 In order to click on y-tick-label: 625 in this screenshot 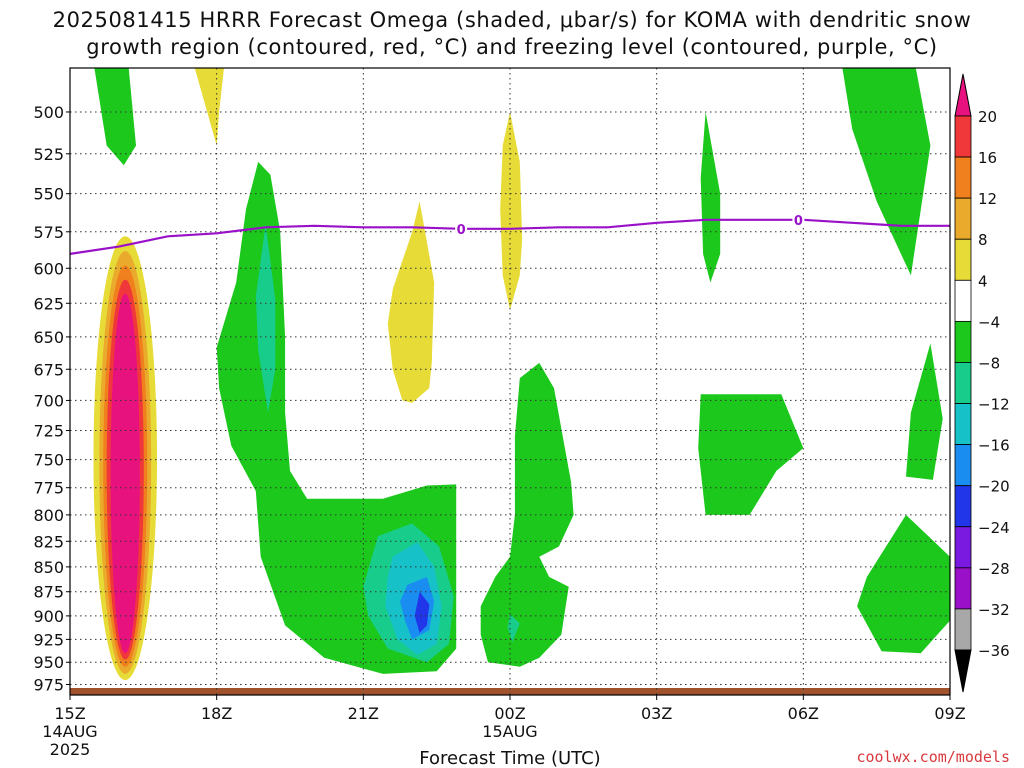, I will do `click(48, 303)`.